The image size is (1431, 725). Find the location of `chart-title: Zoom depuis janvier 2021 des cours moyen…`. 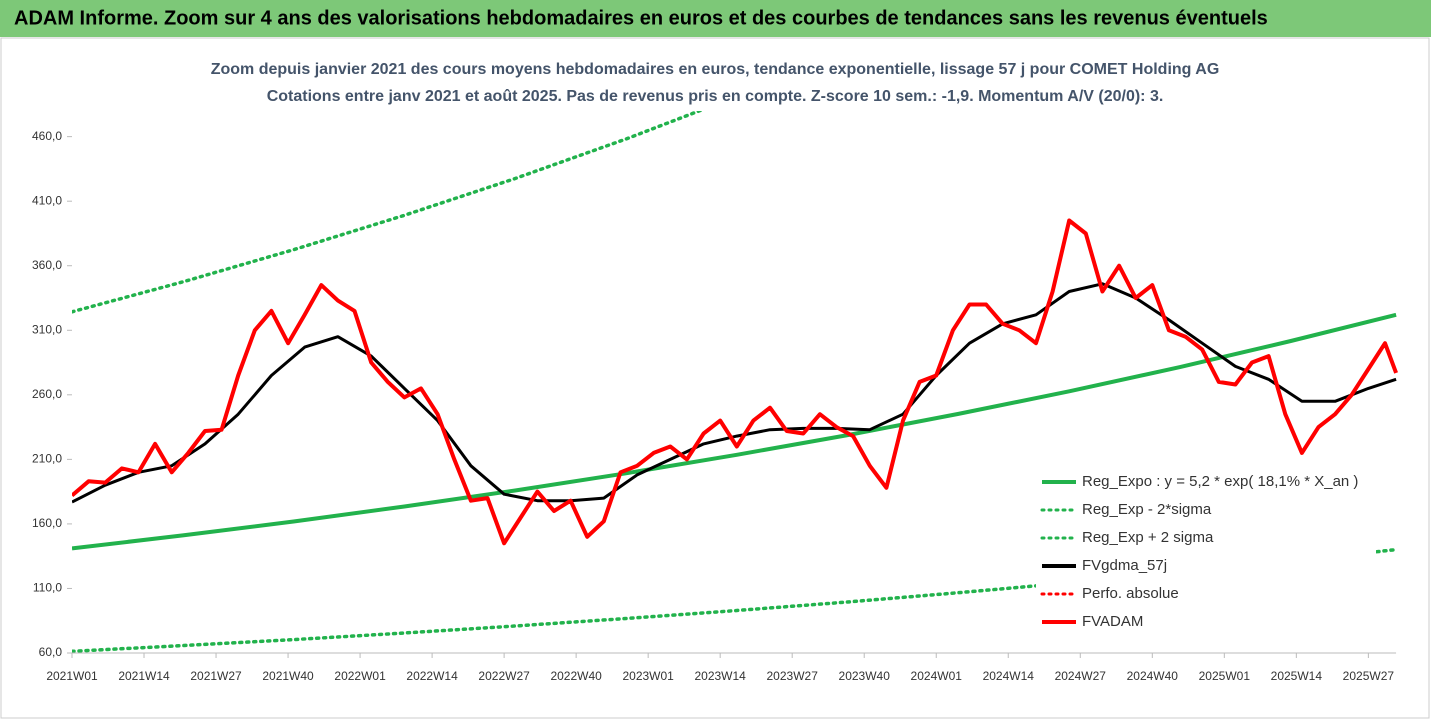

chart-title: Zoom depuis janvier 2021 des cours moyen… is located at coordinates (715, 69).